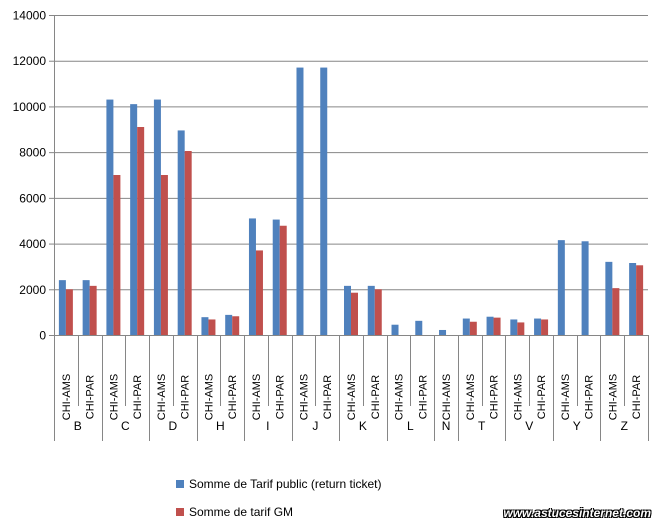 The height and width of the screenshot is (532, 659). I want to click on x-group-label: B, so click(78, 426).